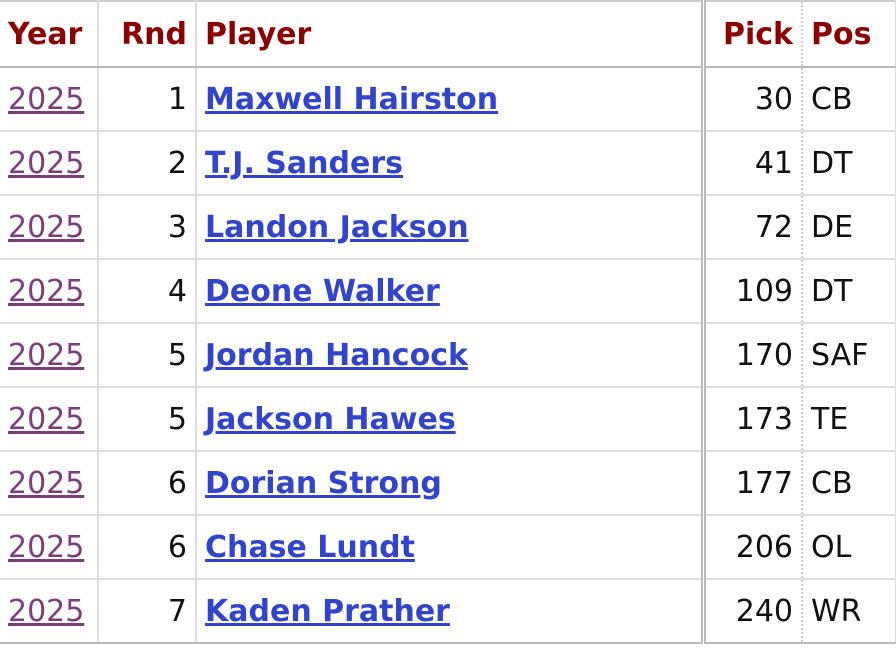 The image size is (896, 664). I want to click on table-cell: Dorian Strong, so click(451, 483).